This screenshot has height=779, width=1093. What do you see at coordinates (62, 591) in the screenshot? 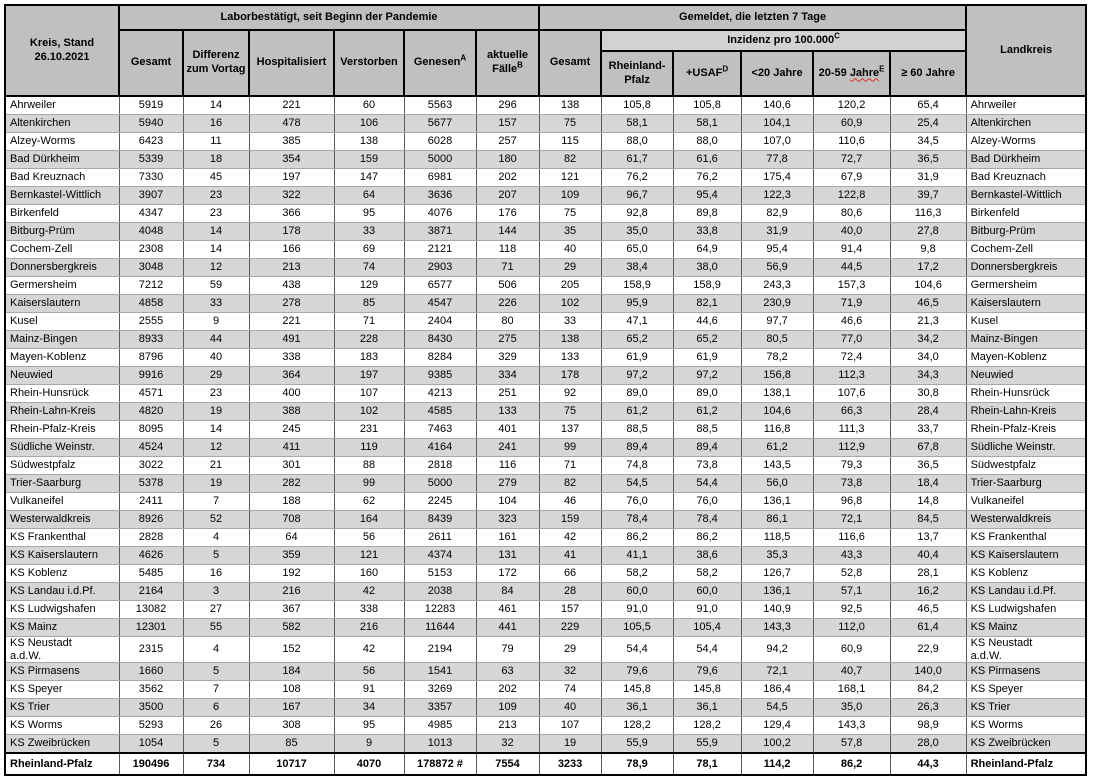
I see `kreis-cell: KS Landau i.d.Pf.` at bounding box center [62, 591].